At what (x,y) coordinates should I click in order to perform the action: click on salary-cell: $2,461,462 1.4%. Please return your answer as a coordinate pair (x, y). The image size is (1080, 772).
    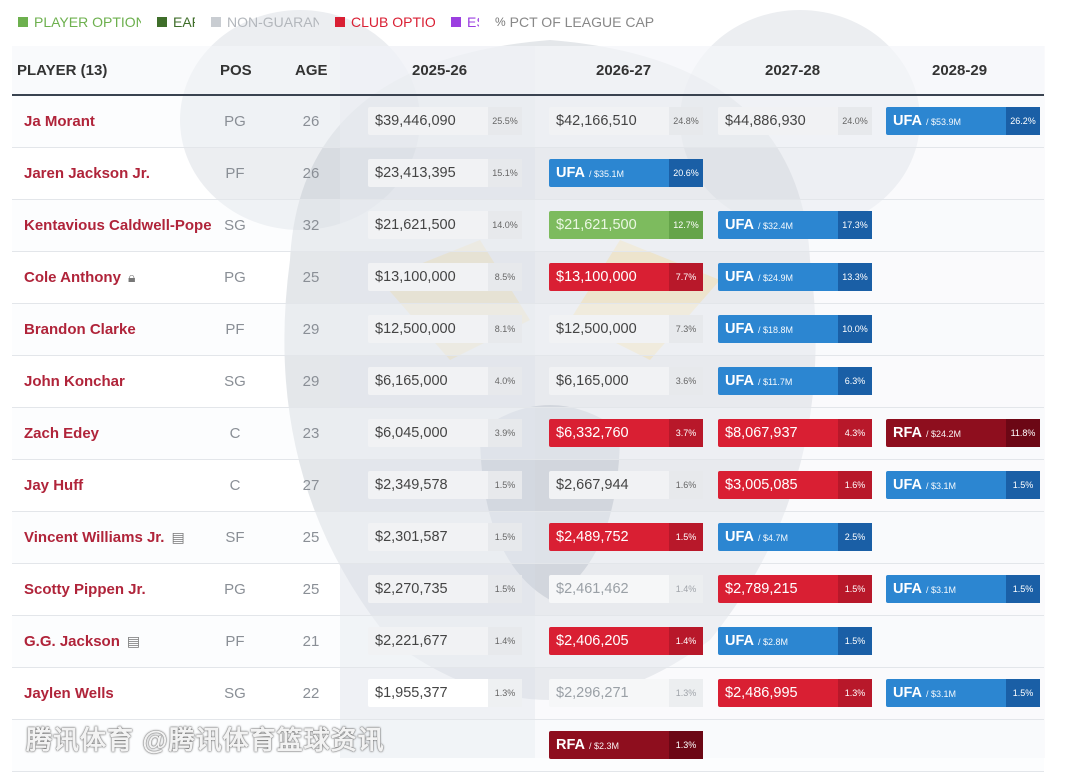
    Looking at the image, I should click on (626, 589).